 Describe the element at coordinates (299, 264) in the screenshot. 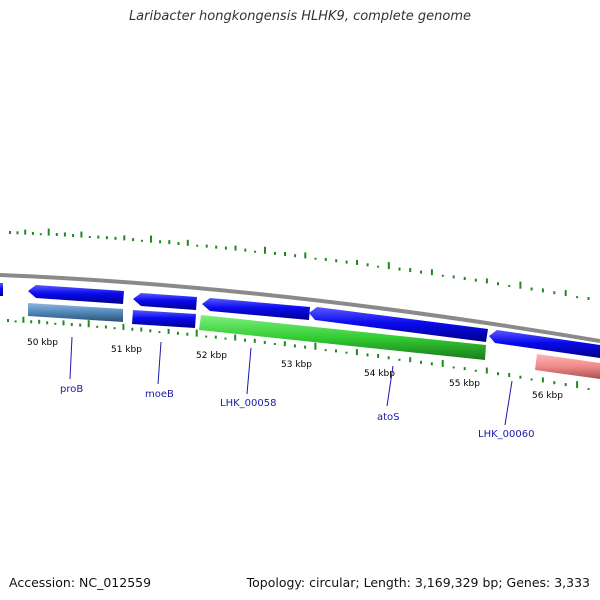

I see `gc-skew-track-upper` at that location.